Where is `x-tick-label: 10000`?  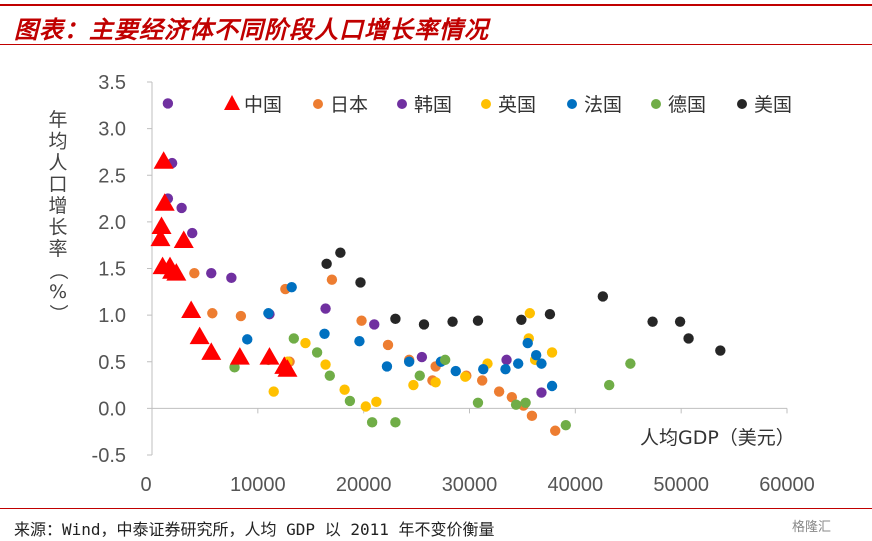
x-tick-label: 10000 is located at coordinates (258, 485).